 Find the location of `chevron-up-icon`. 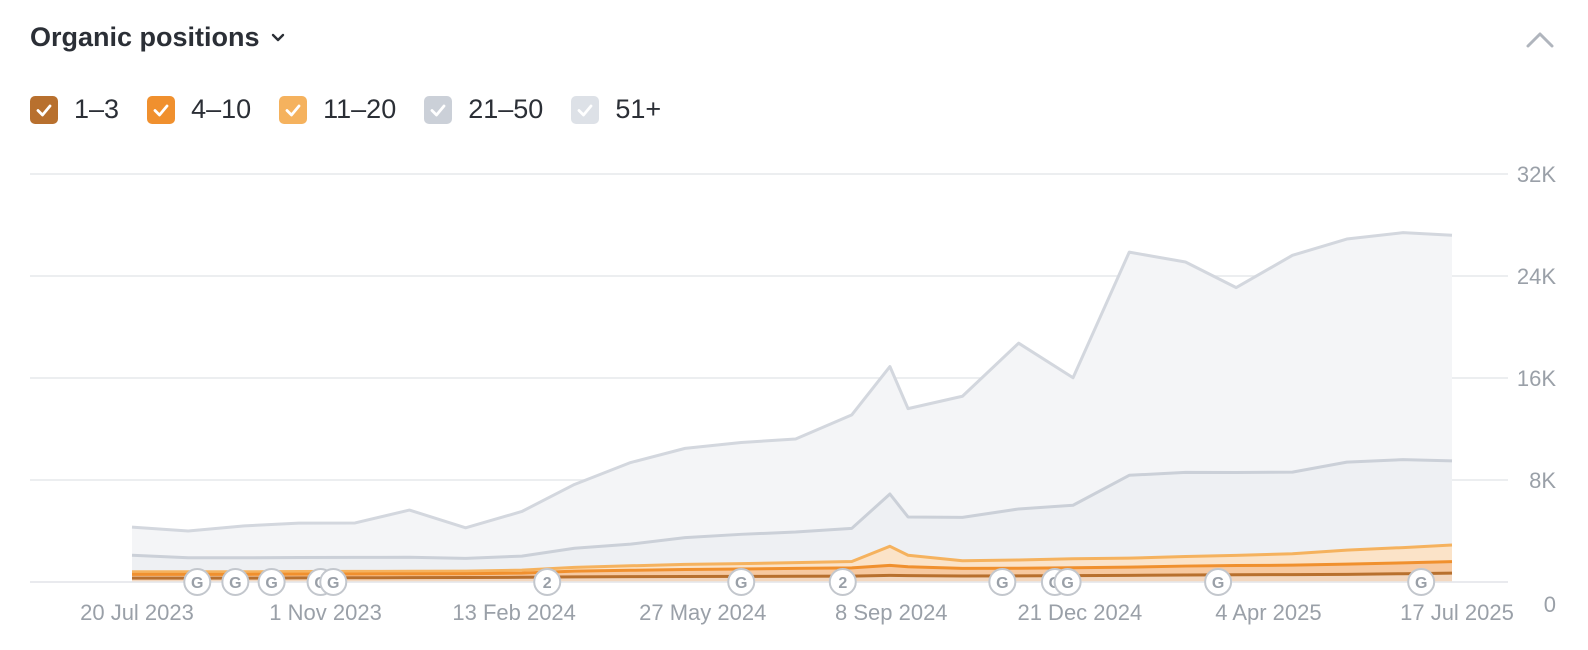

chevron-up-icon is located at coordinates (1540, 41).